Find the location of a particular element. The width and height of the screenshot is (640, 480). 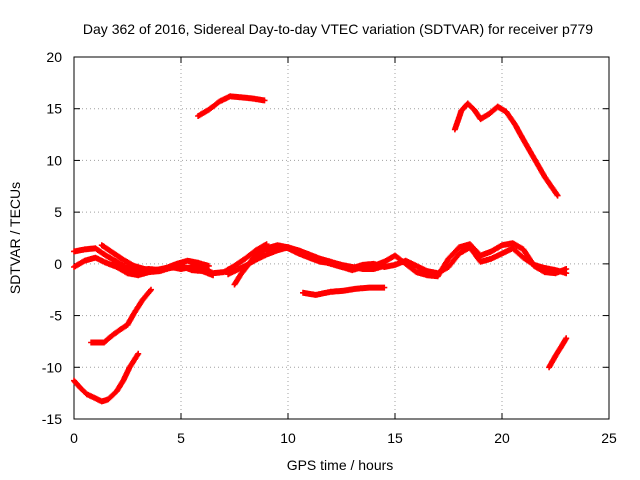

y-tick-label: -10 is located at coordinates (52, 367).